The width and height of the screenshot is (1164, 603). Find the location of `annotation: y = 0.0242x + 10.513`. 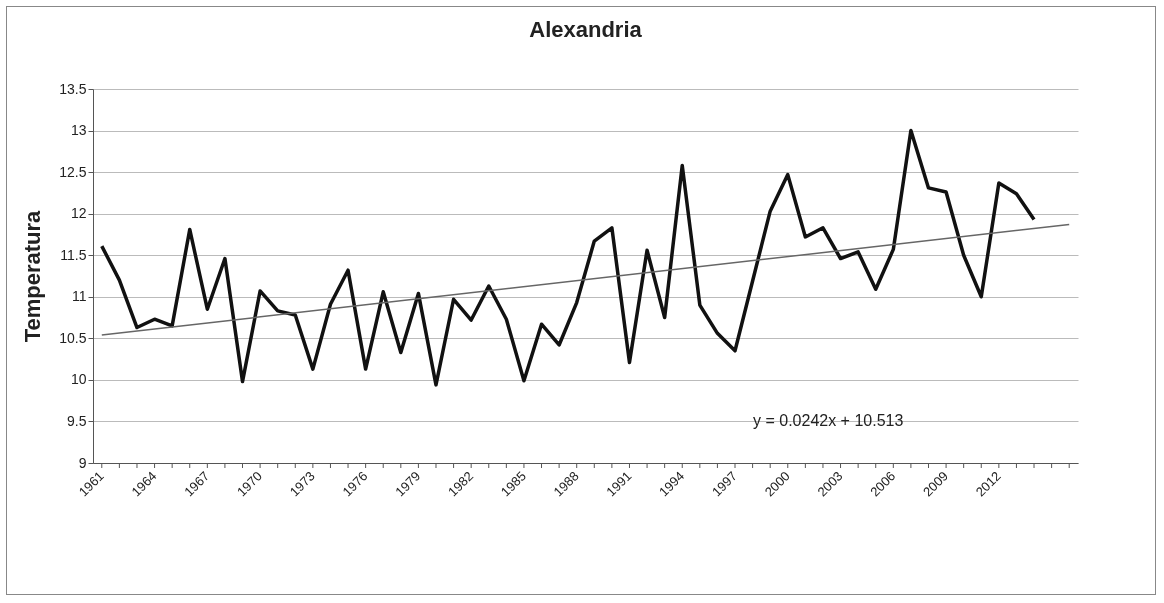

annotation: y = 0.0242x + 10.513 is located at coordinates (828, 420).